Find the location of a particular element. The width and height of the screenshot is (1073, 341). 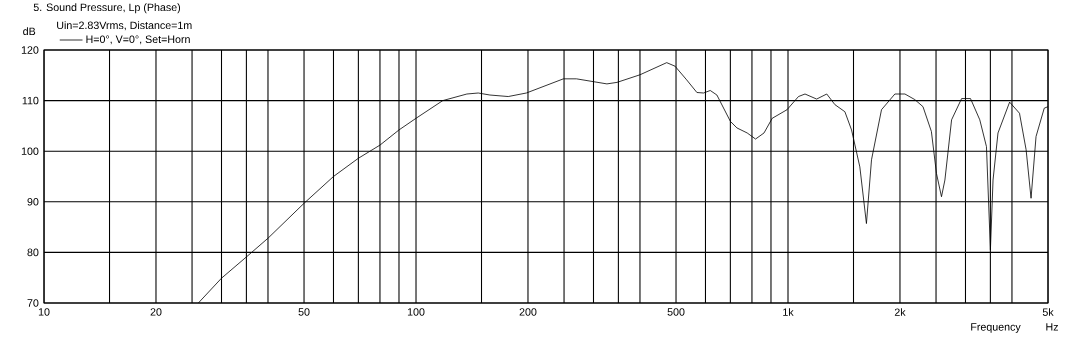

x-tick-label: 50 is located at coordinates (304, 312).